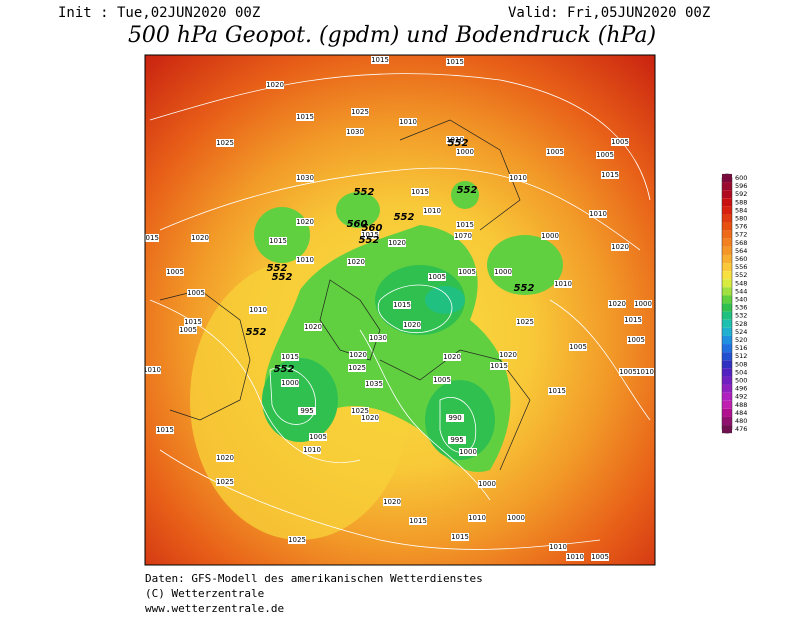 The width and height of the screenshot is (800, 618). What do you see at coordinates (741, 251) in the screenshot?
I see `colorbar-label: 564` at bounding box center [741, 251].